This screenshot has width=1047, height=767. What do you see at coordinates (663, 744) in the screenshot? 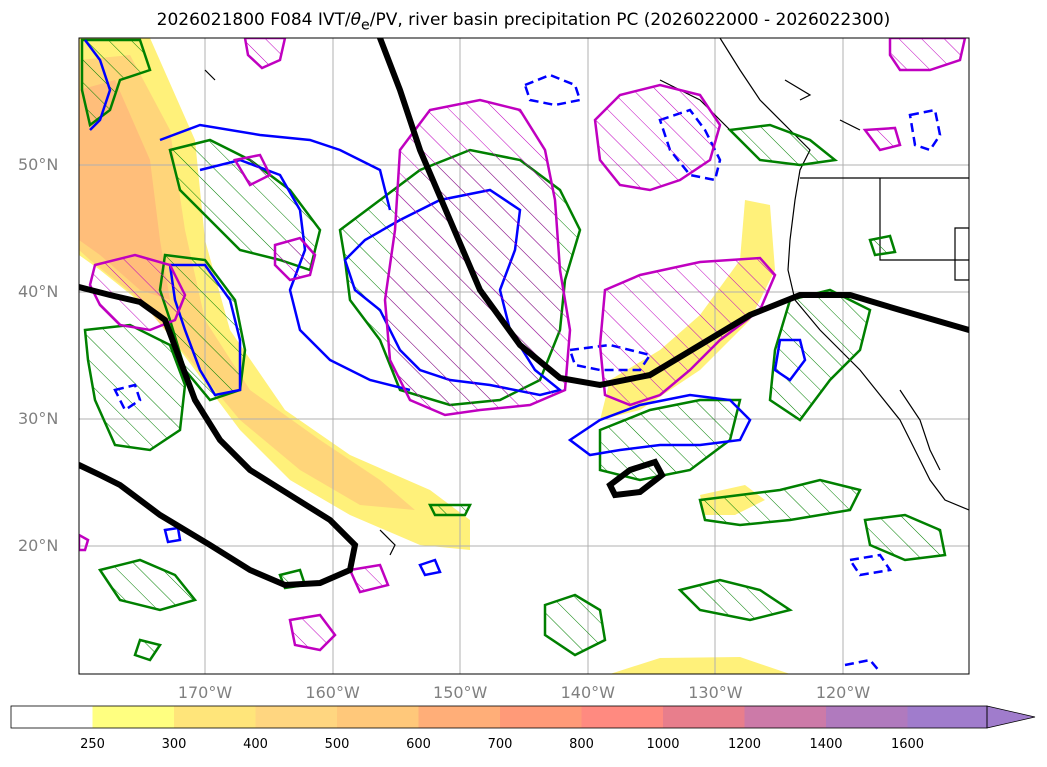
I see `colorbar-tick-label: 1000` at bounding box center [663, 744].